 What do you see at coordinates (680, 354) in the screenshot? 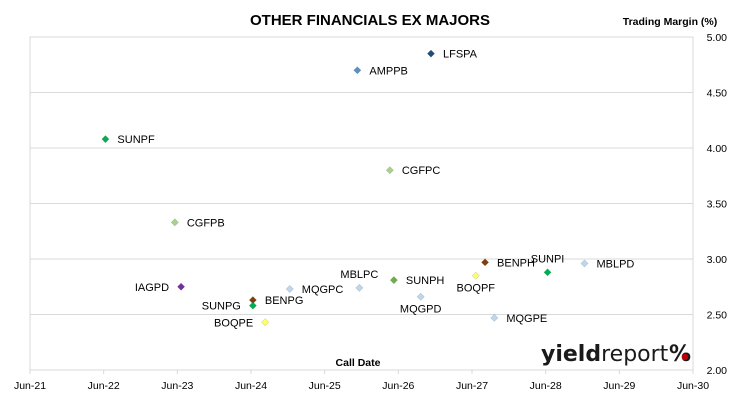
I see `logo-percent-symbol: %` at bounding box center [680, 354].